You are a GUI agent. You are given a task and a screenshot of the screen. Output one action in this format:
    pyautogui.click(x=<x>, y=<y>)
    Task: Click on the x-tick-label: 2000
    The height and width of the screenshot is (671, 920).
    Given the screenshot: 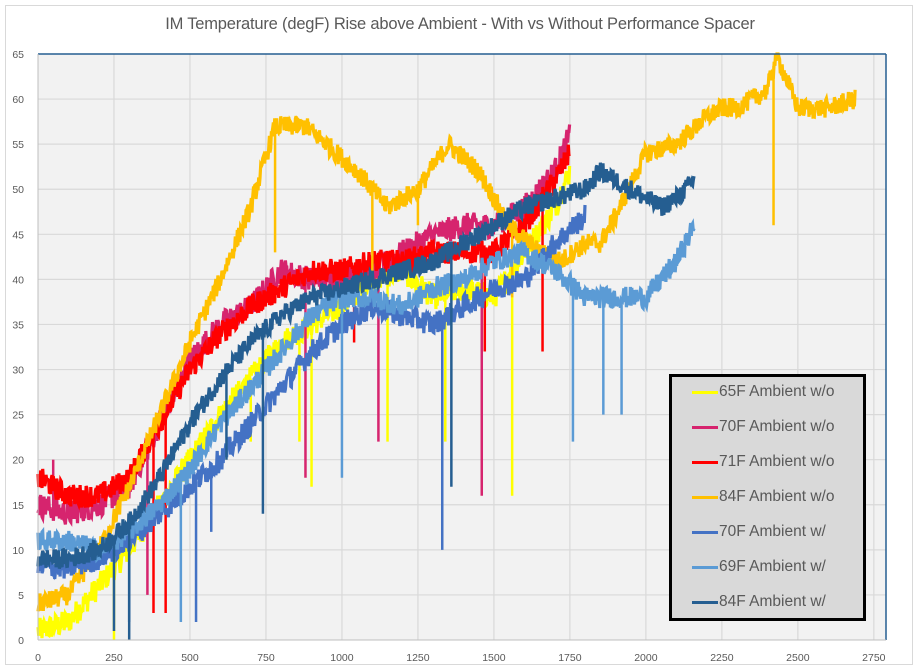 What is the action you would take?
    pyautogui.click(x=646, y=658)
    